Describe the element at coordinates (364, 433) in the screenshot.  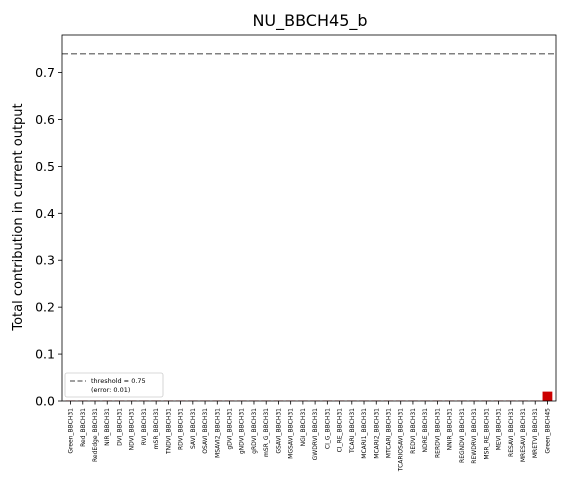
I see `x-tick-label: MCARI1_BBCH31` at that location.